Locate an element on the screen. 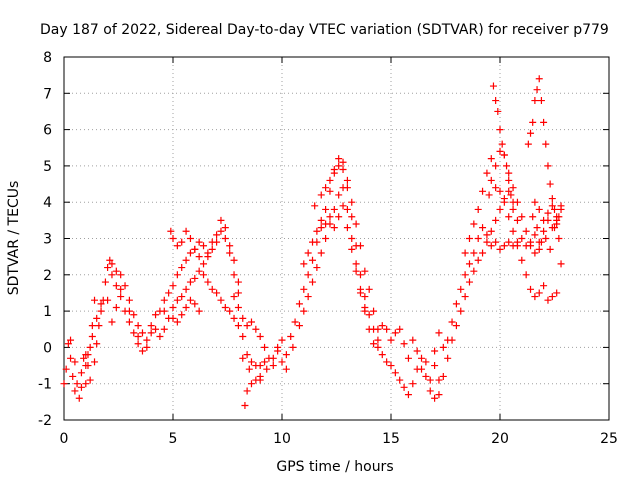 The image size is (640, 480). y-tick-label: 5 is located at coordinates (47, 167).